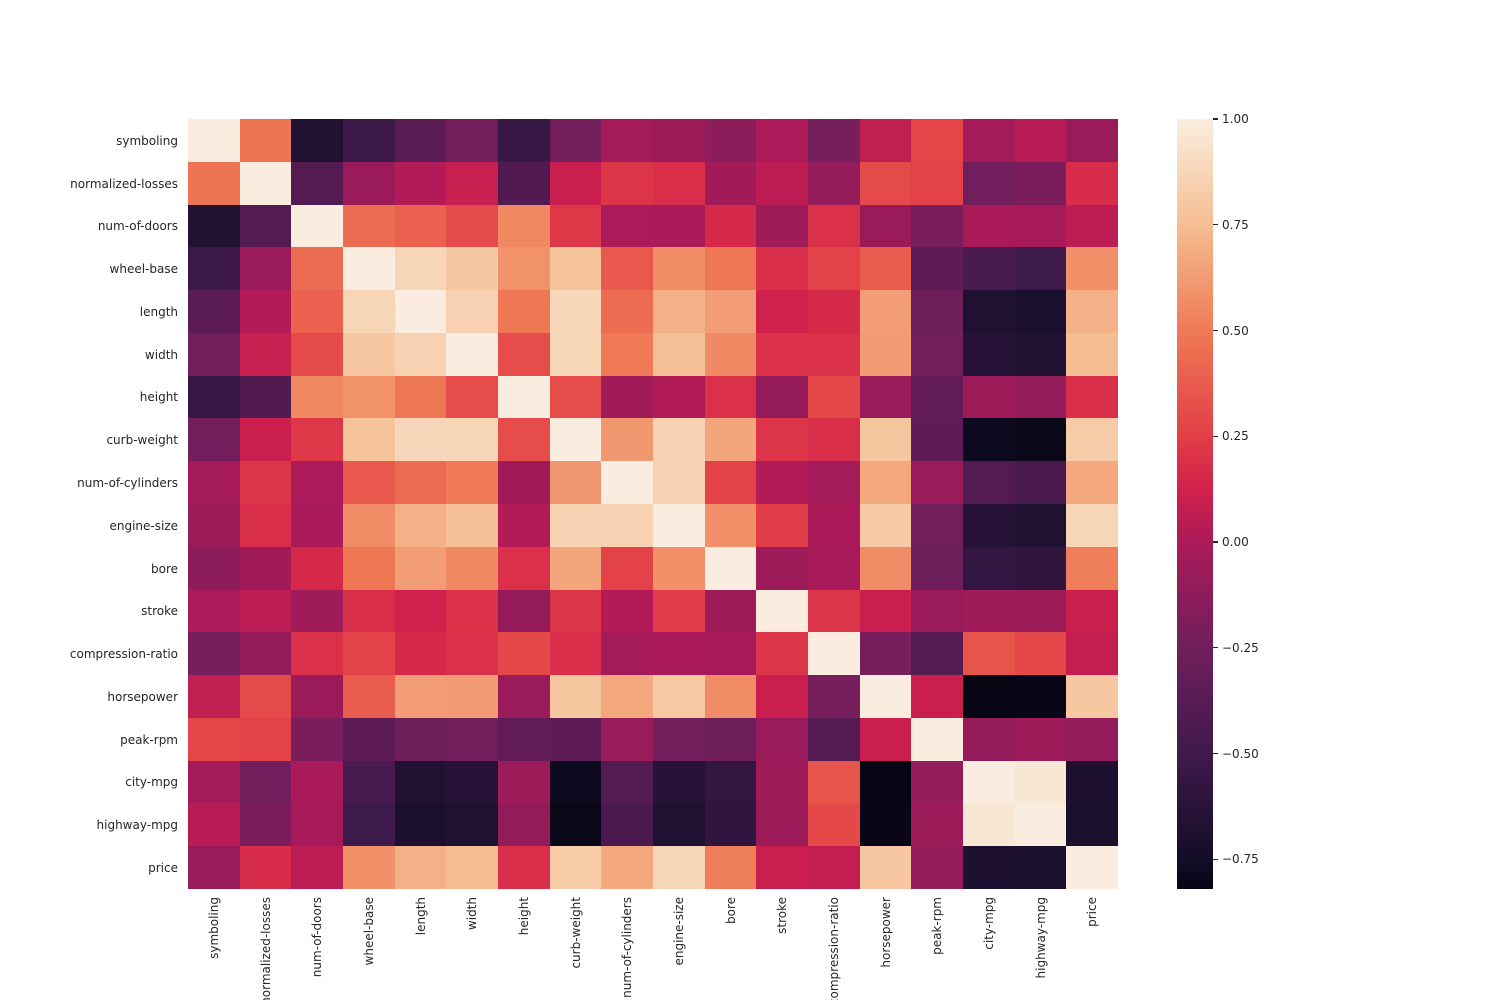 Image resolution: width=1500 pixels, height=1000 pixels. I want to click on x-tick-label: symboling, so click(214, 948).